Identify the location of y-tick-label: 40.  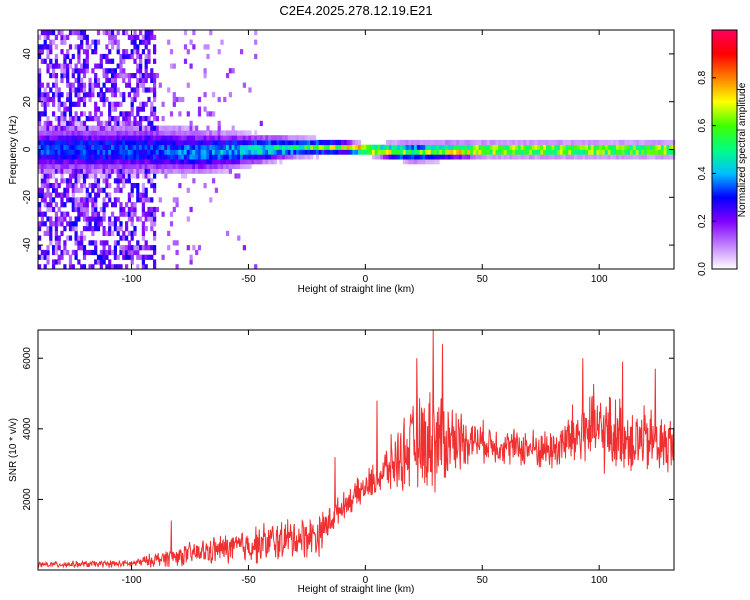
(27, 54).